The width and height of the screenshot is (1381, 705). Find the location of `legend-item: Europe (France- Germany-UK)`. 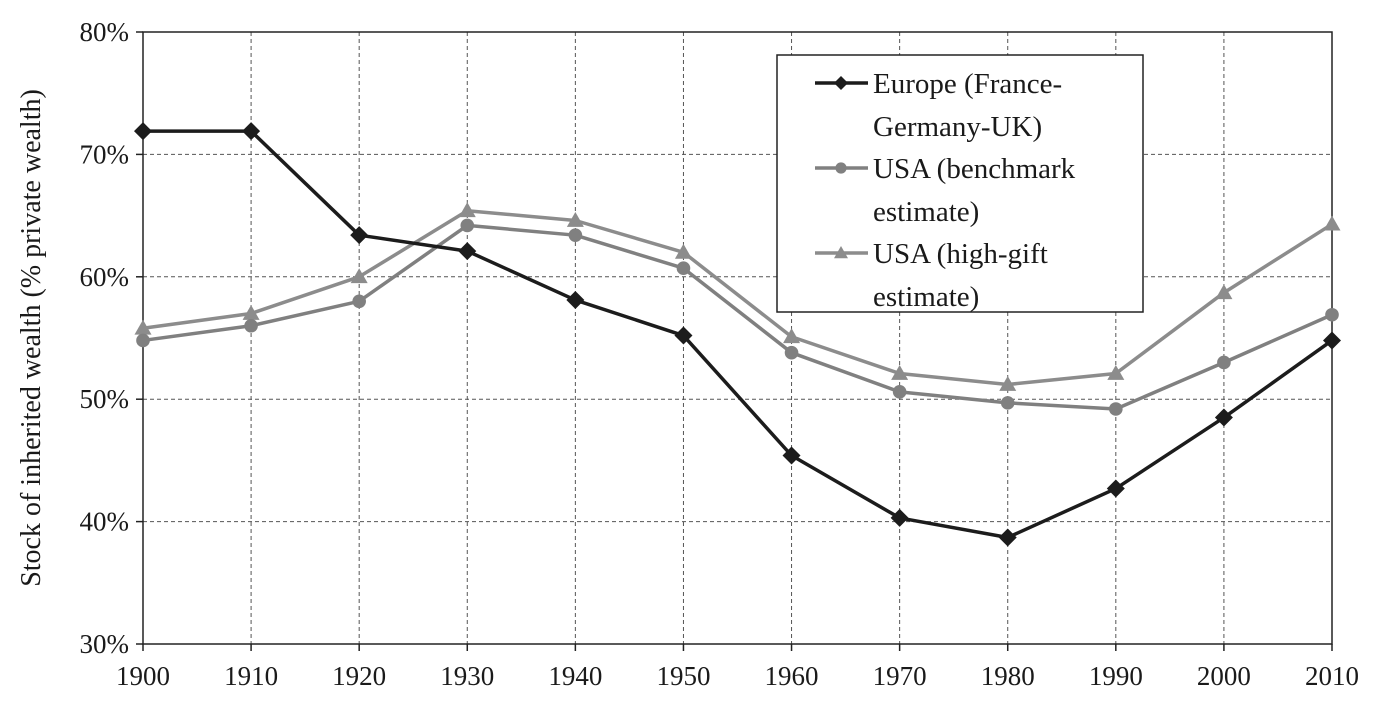

legend-item: Europe (France- Germany-UK) is located at coordinates (938, 105).